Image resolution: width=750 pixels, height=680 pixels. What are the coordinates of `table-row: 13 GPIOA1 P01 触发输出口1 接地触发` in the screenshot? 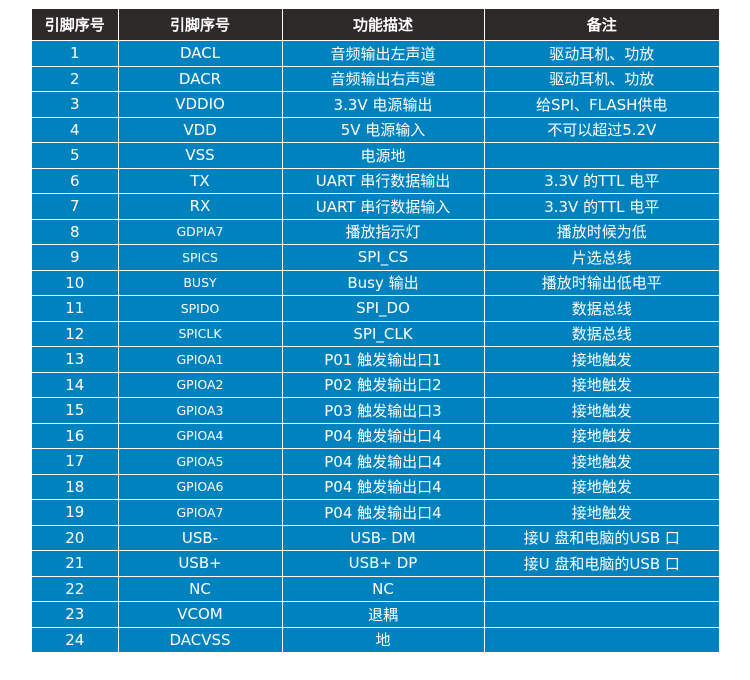 It's located at (375, 359).